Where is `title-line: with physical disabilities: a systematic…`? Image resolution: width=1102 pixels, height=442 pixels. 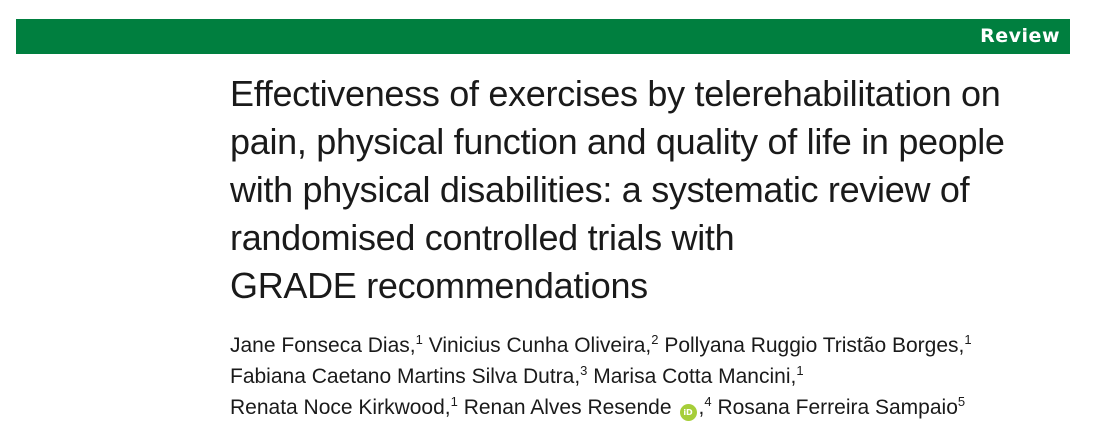 title-line: with physical disabilities: a systematic… is located at coordinates (600, 189).